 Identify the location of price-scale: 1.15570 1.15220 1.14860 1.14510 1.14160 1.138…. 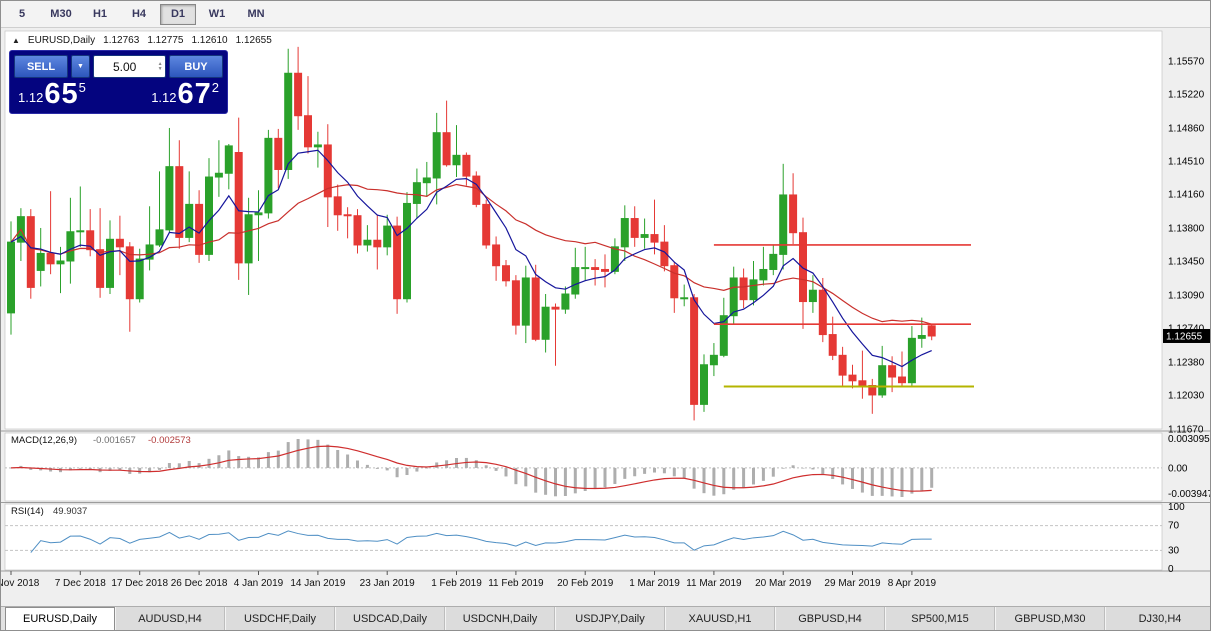
(1186, 245).